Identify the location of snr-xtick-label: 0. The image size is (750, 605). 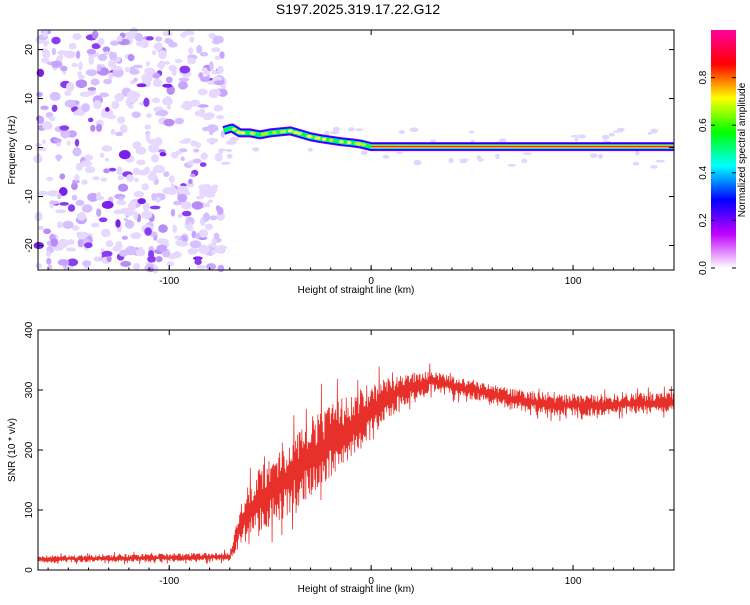
(371, 581).